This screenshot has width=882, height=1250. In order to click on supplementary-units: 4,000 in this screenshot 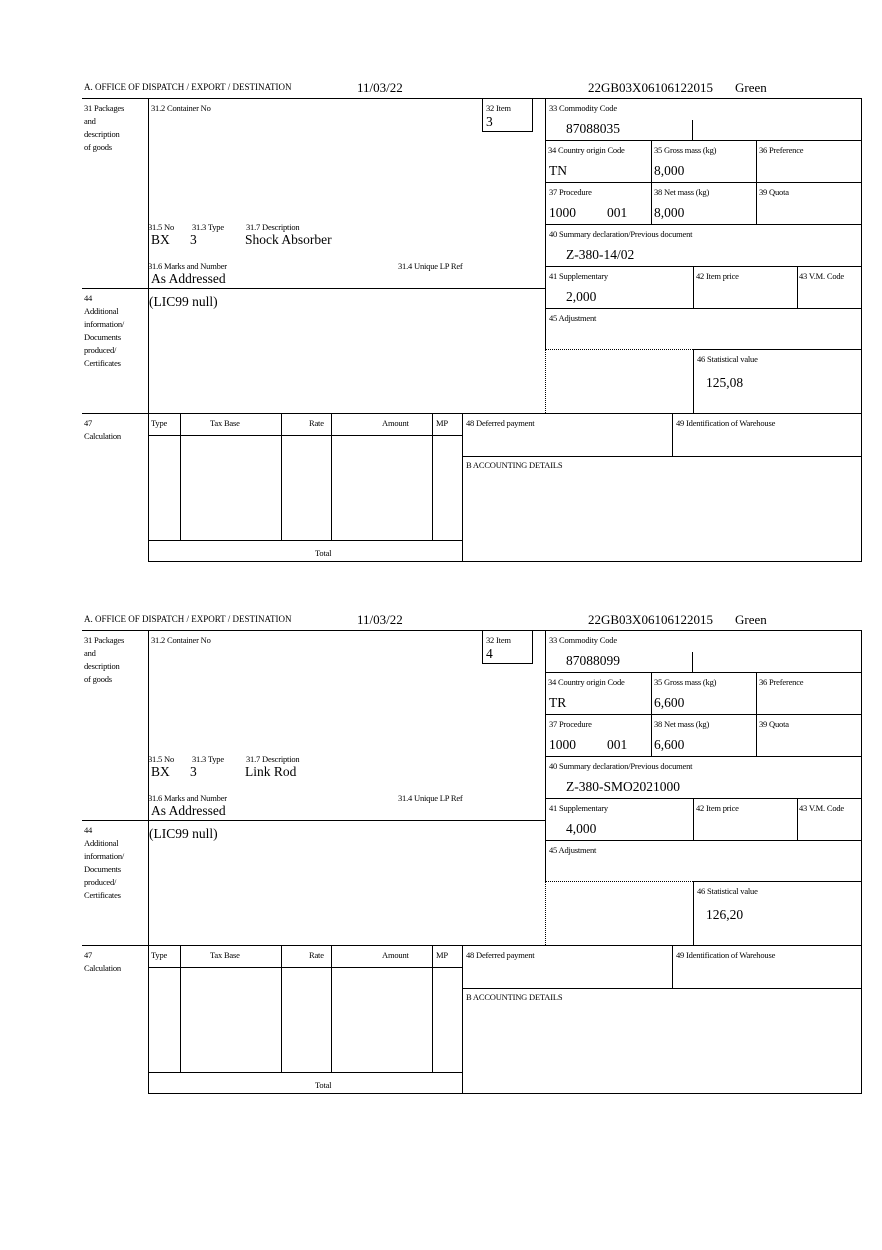, I will do `click(581, 828)`.